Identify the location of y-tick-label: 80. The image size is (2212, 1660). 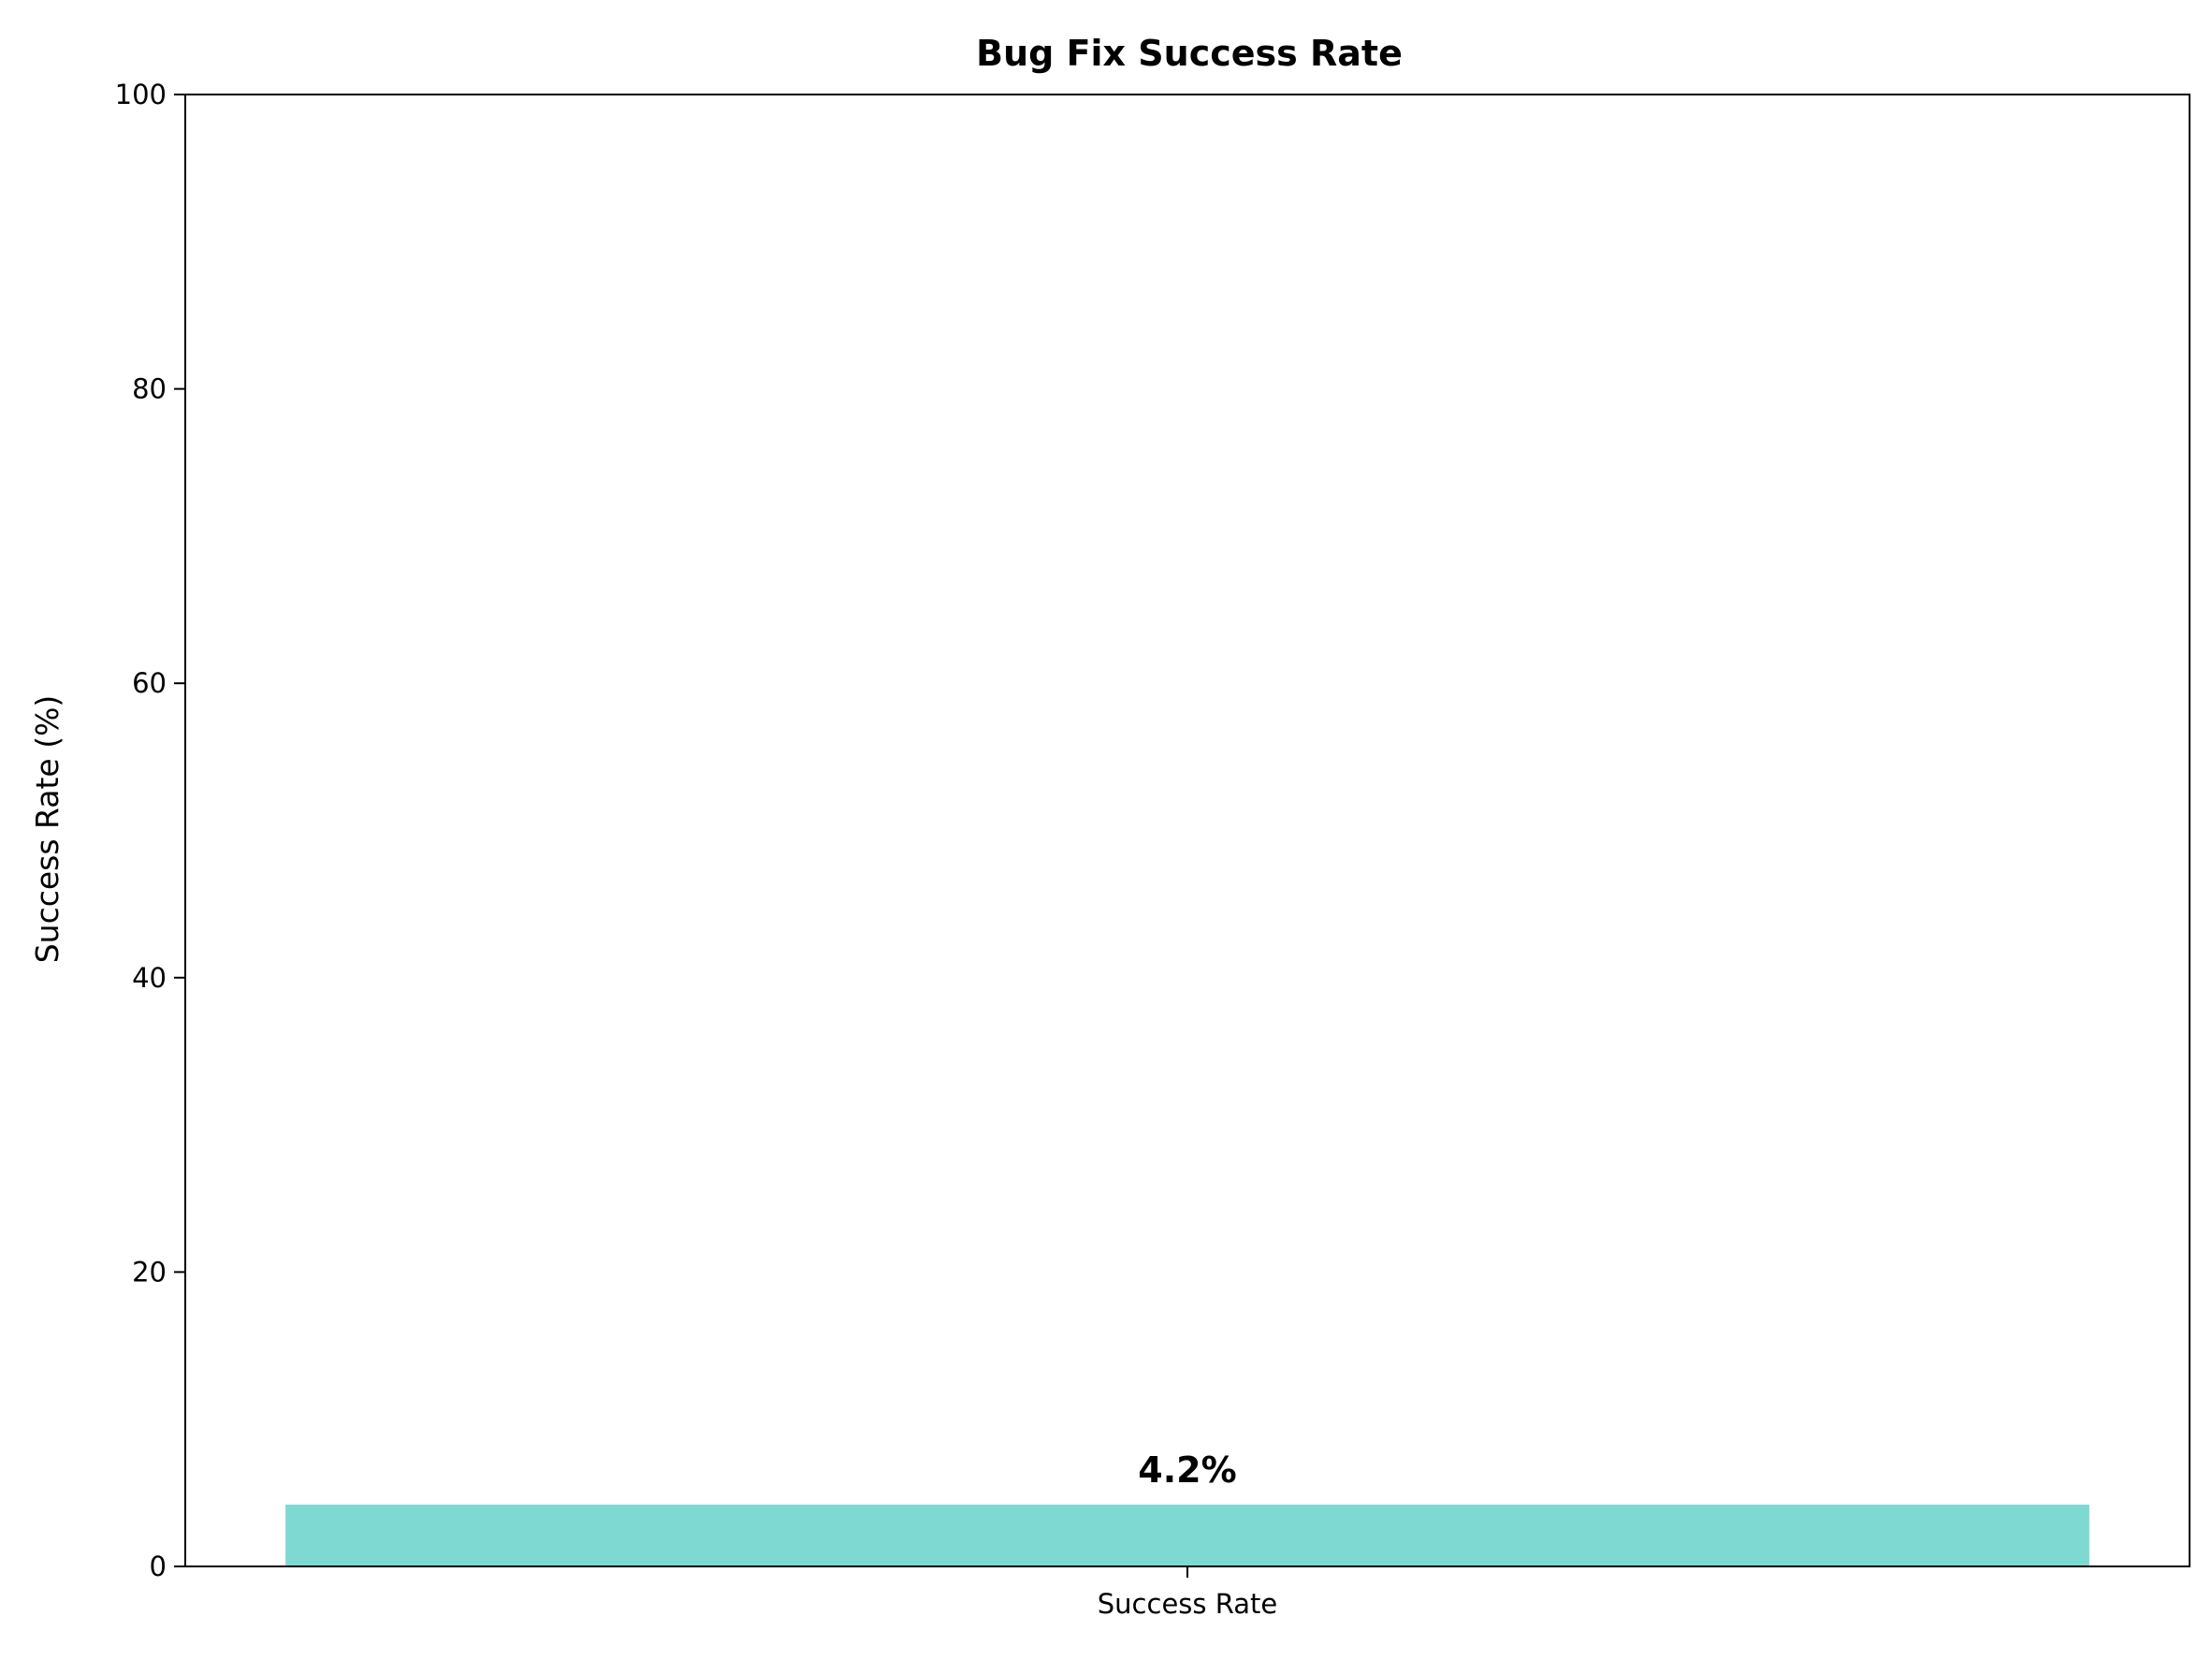
(149, 389).